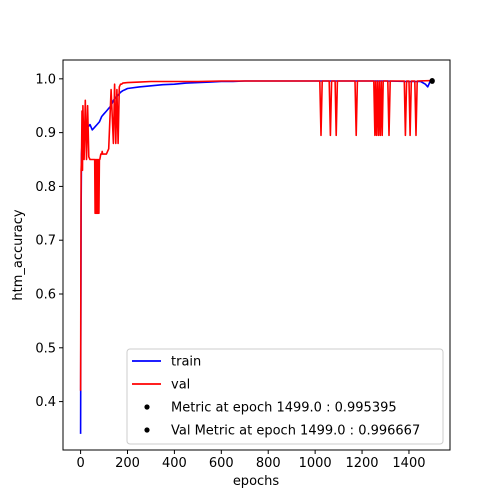 The height and width of the screenshot is (500, 500). What do you see at coordinates (284, 408) in the screenshot?
I see `legend-label: Metric at epoch 1499.0 : 0.995395` at bounding box center [284, 408].